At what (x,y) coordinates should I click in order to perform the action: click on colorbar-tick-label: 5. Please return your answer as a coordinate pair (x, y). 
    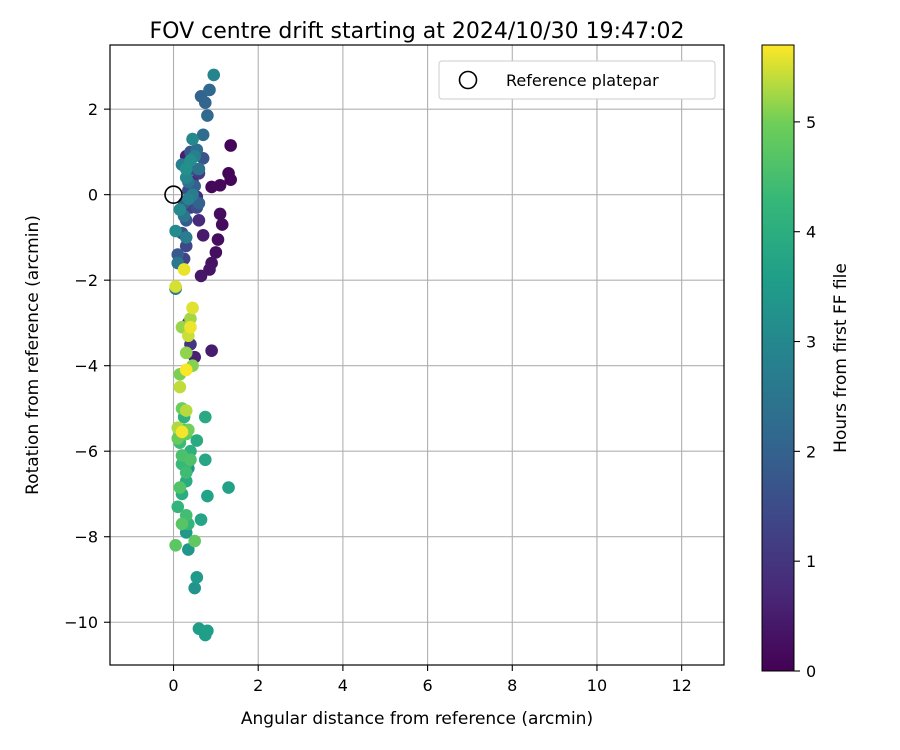
    Looking at the image, I should click on (811, 122).